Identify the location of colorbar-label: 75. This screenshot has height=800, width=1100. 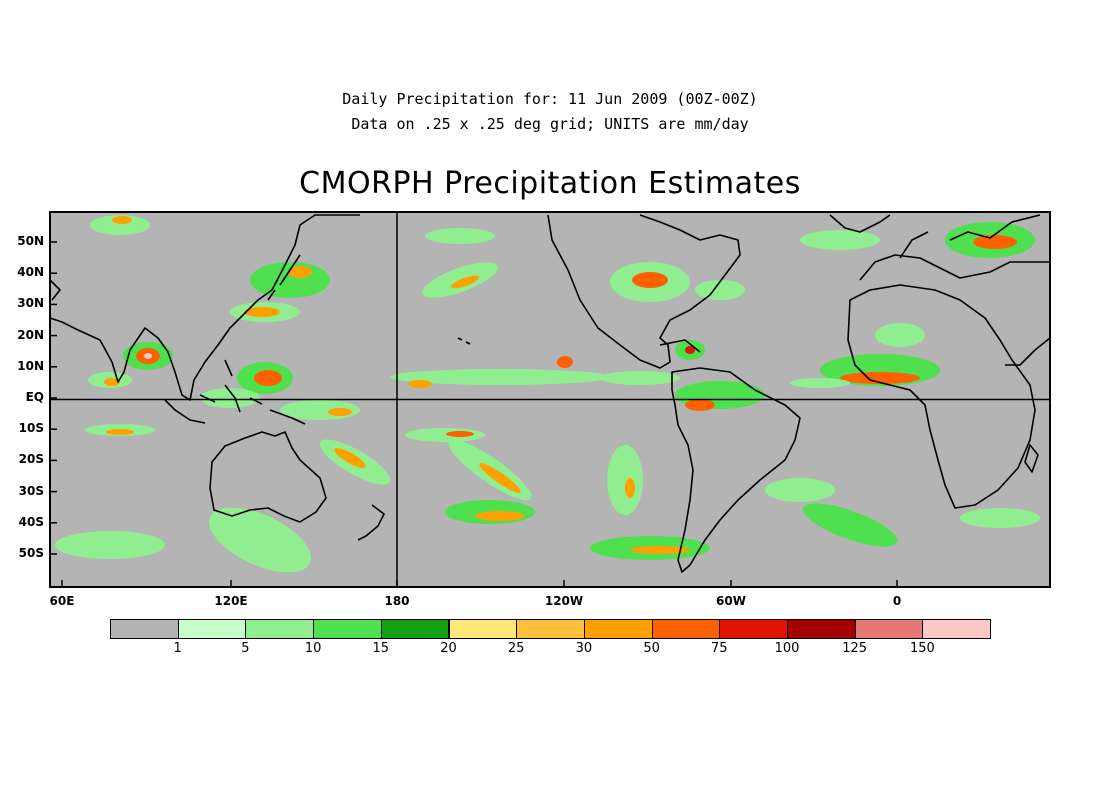
(719, 648).